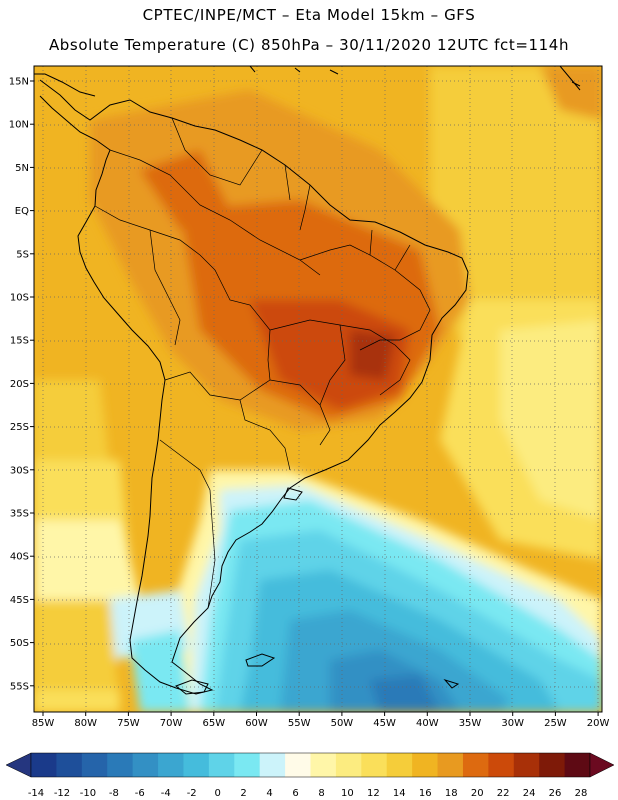  What do you see at coordinates (598, 723) in the screenshot?
I see `longitude-label: 20W` at bounding box center [598, 723].